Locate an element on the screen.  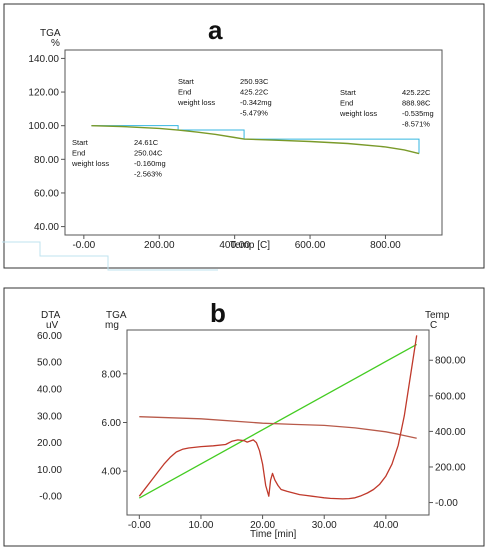
temp-axis-label: Temp is located at coordinates (437, 315).